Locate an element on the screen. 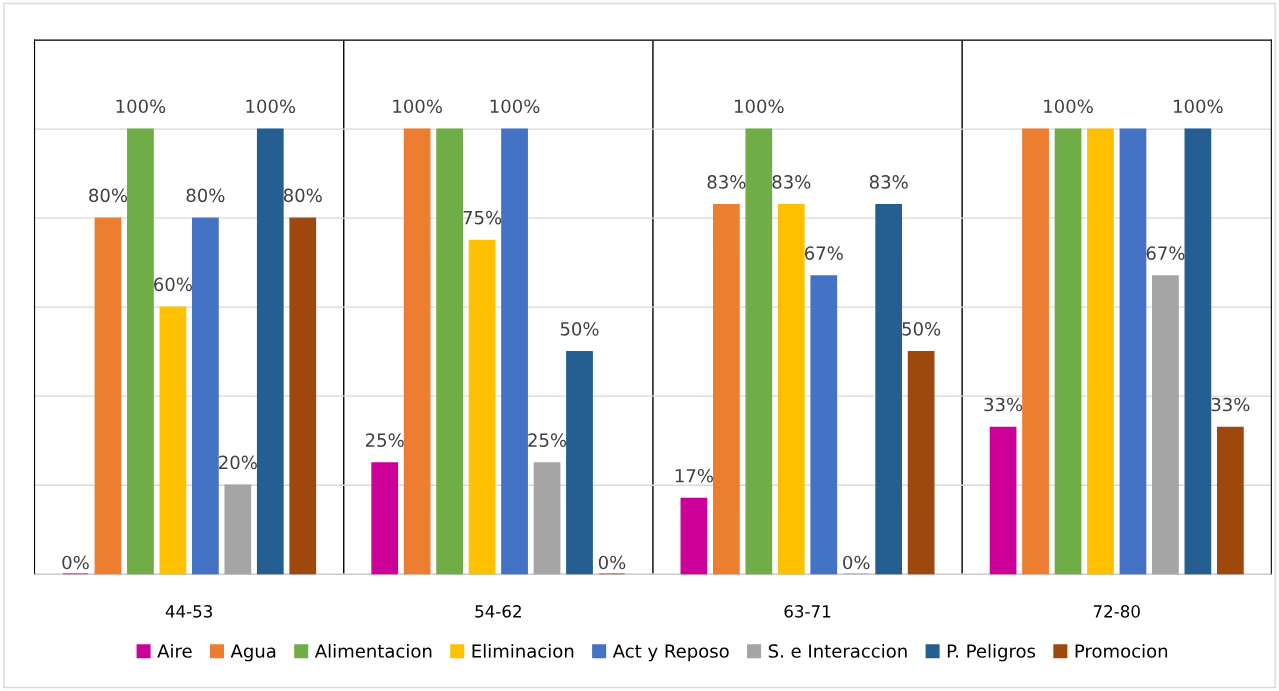 Image resolution: width=1279 pixels, height=691 pixels. data-label: 20% is located at coordinates (238, 462).